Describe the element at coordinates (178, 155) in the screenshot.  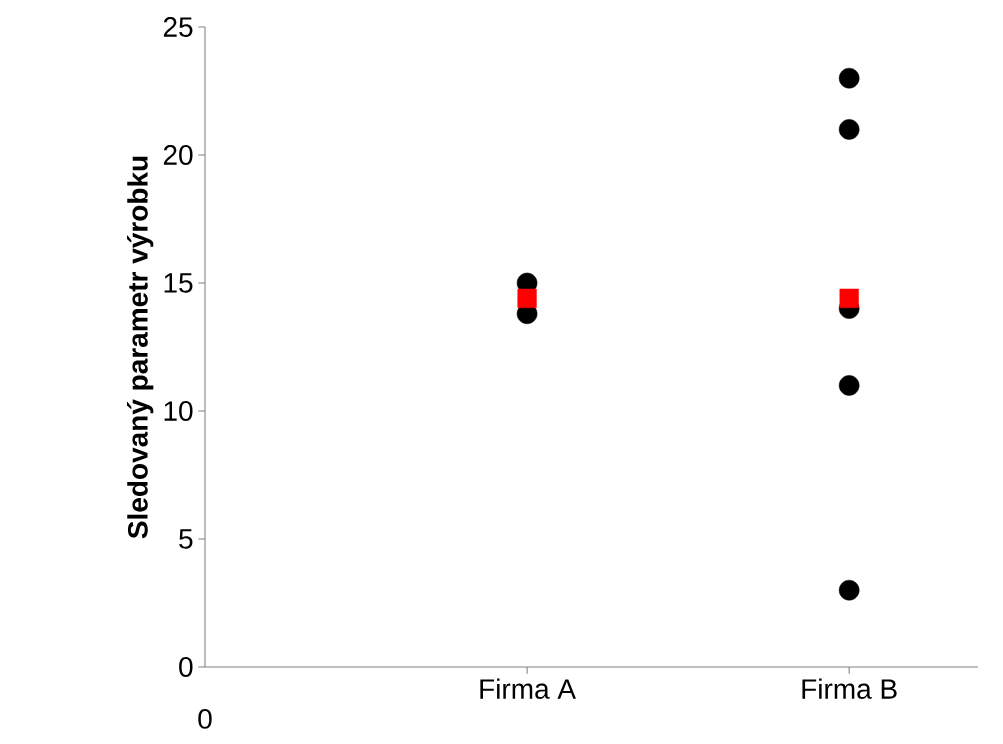
I see `y-tick-label: 20` at that location.